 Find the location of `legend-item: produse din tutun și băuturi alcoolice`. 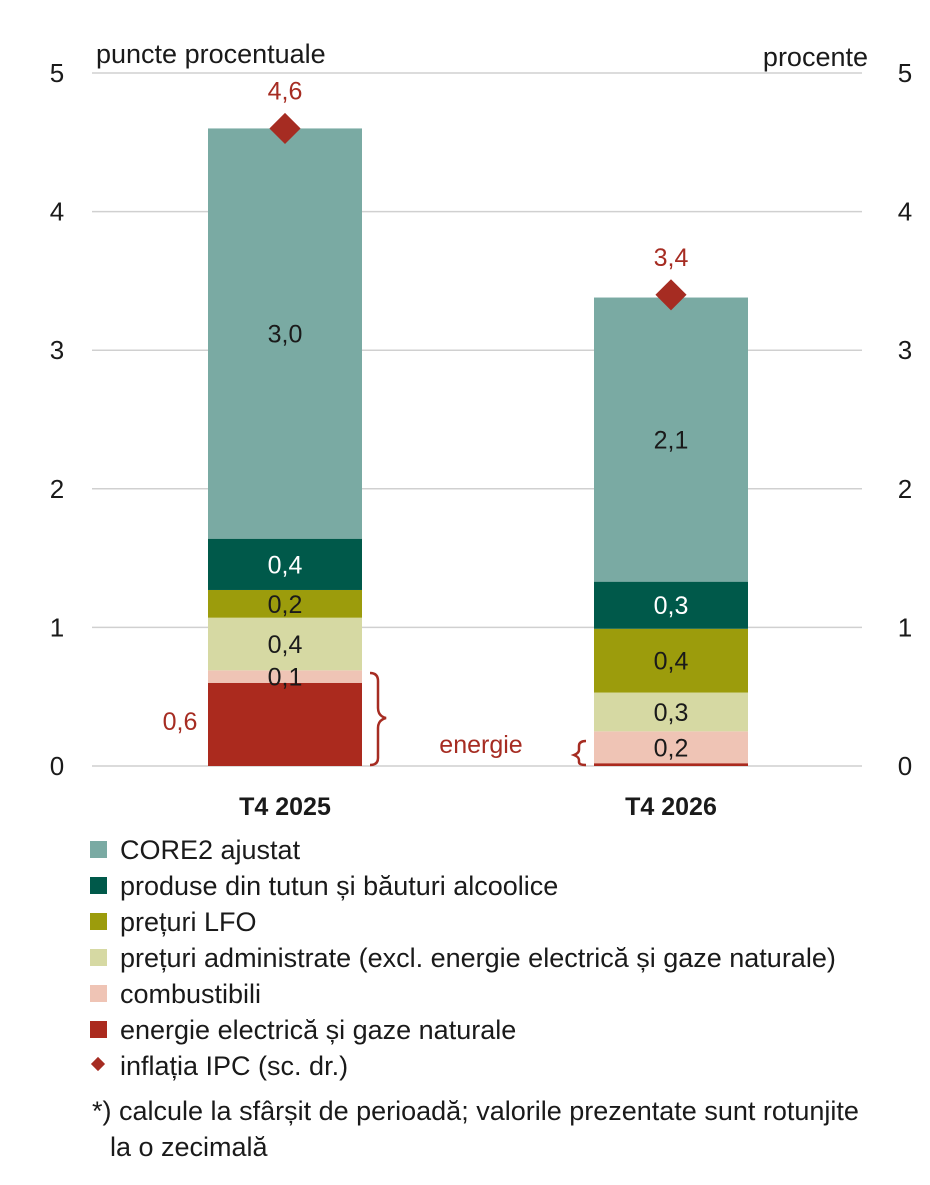

legend-item: produse din tutun și băuturi alcoolice is located at coordinates (505, 886).